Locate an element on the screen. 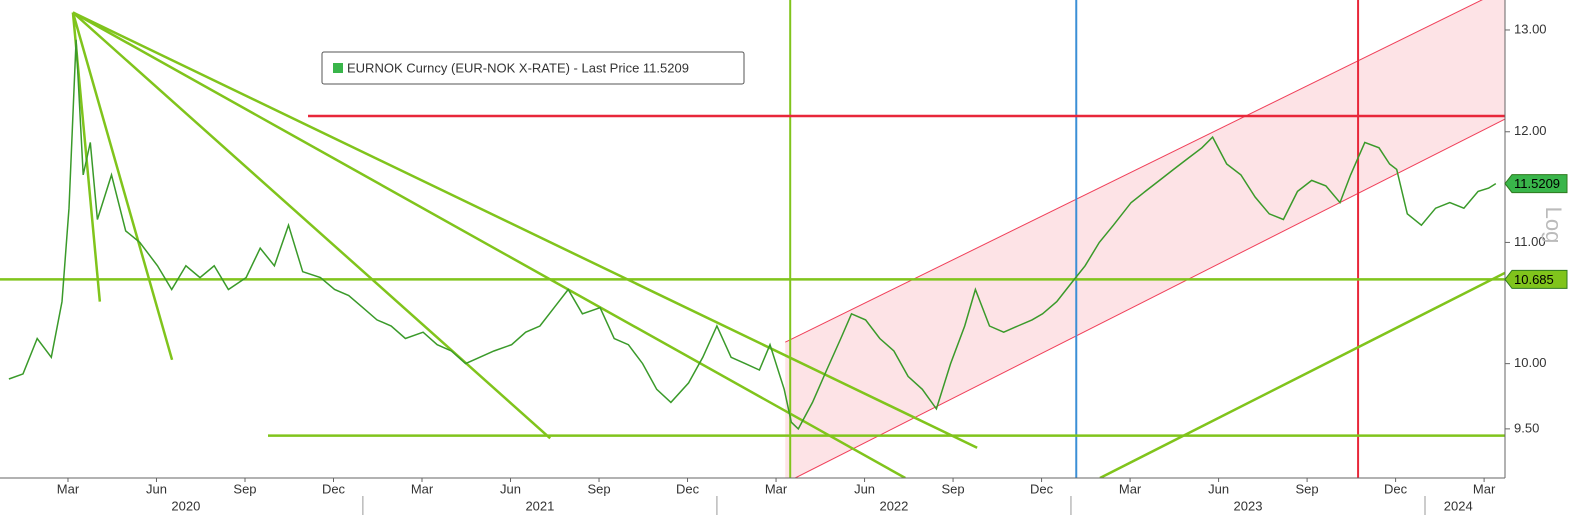 The height and width of the screenshot is (521, 1587). legend-box is located at coordinates (533, 68).